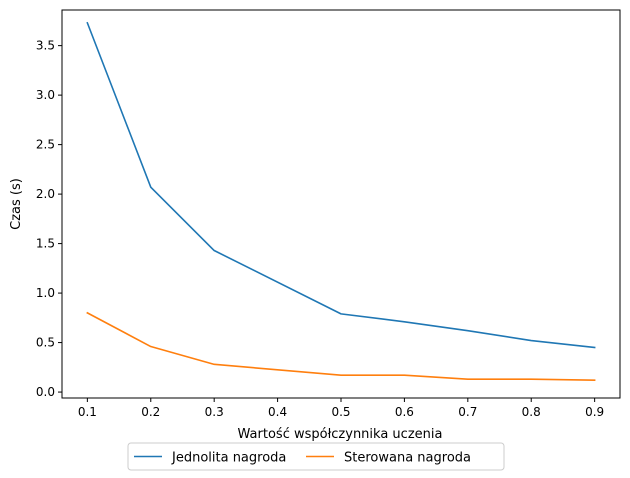 The image size is (630, 478). I want to click on legend-label: Sterowana nagroda, so click(407, 458).